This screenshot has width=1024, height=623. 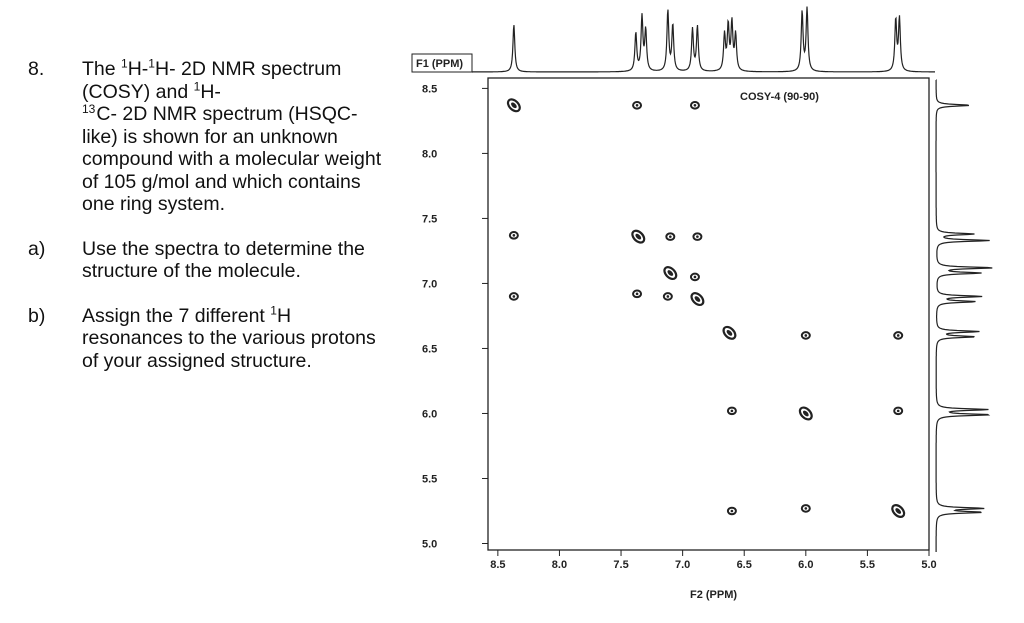 What do you see at coordinates (37, 315) in the screenshot?
I see `part-b-label: b)` at bounding box center [37, 315].